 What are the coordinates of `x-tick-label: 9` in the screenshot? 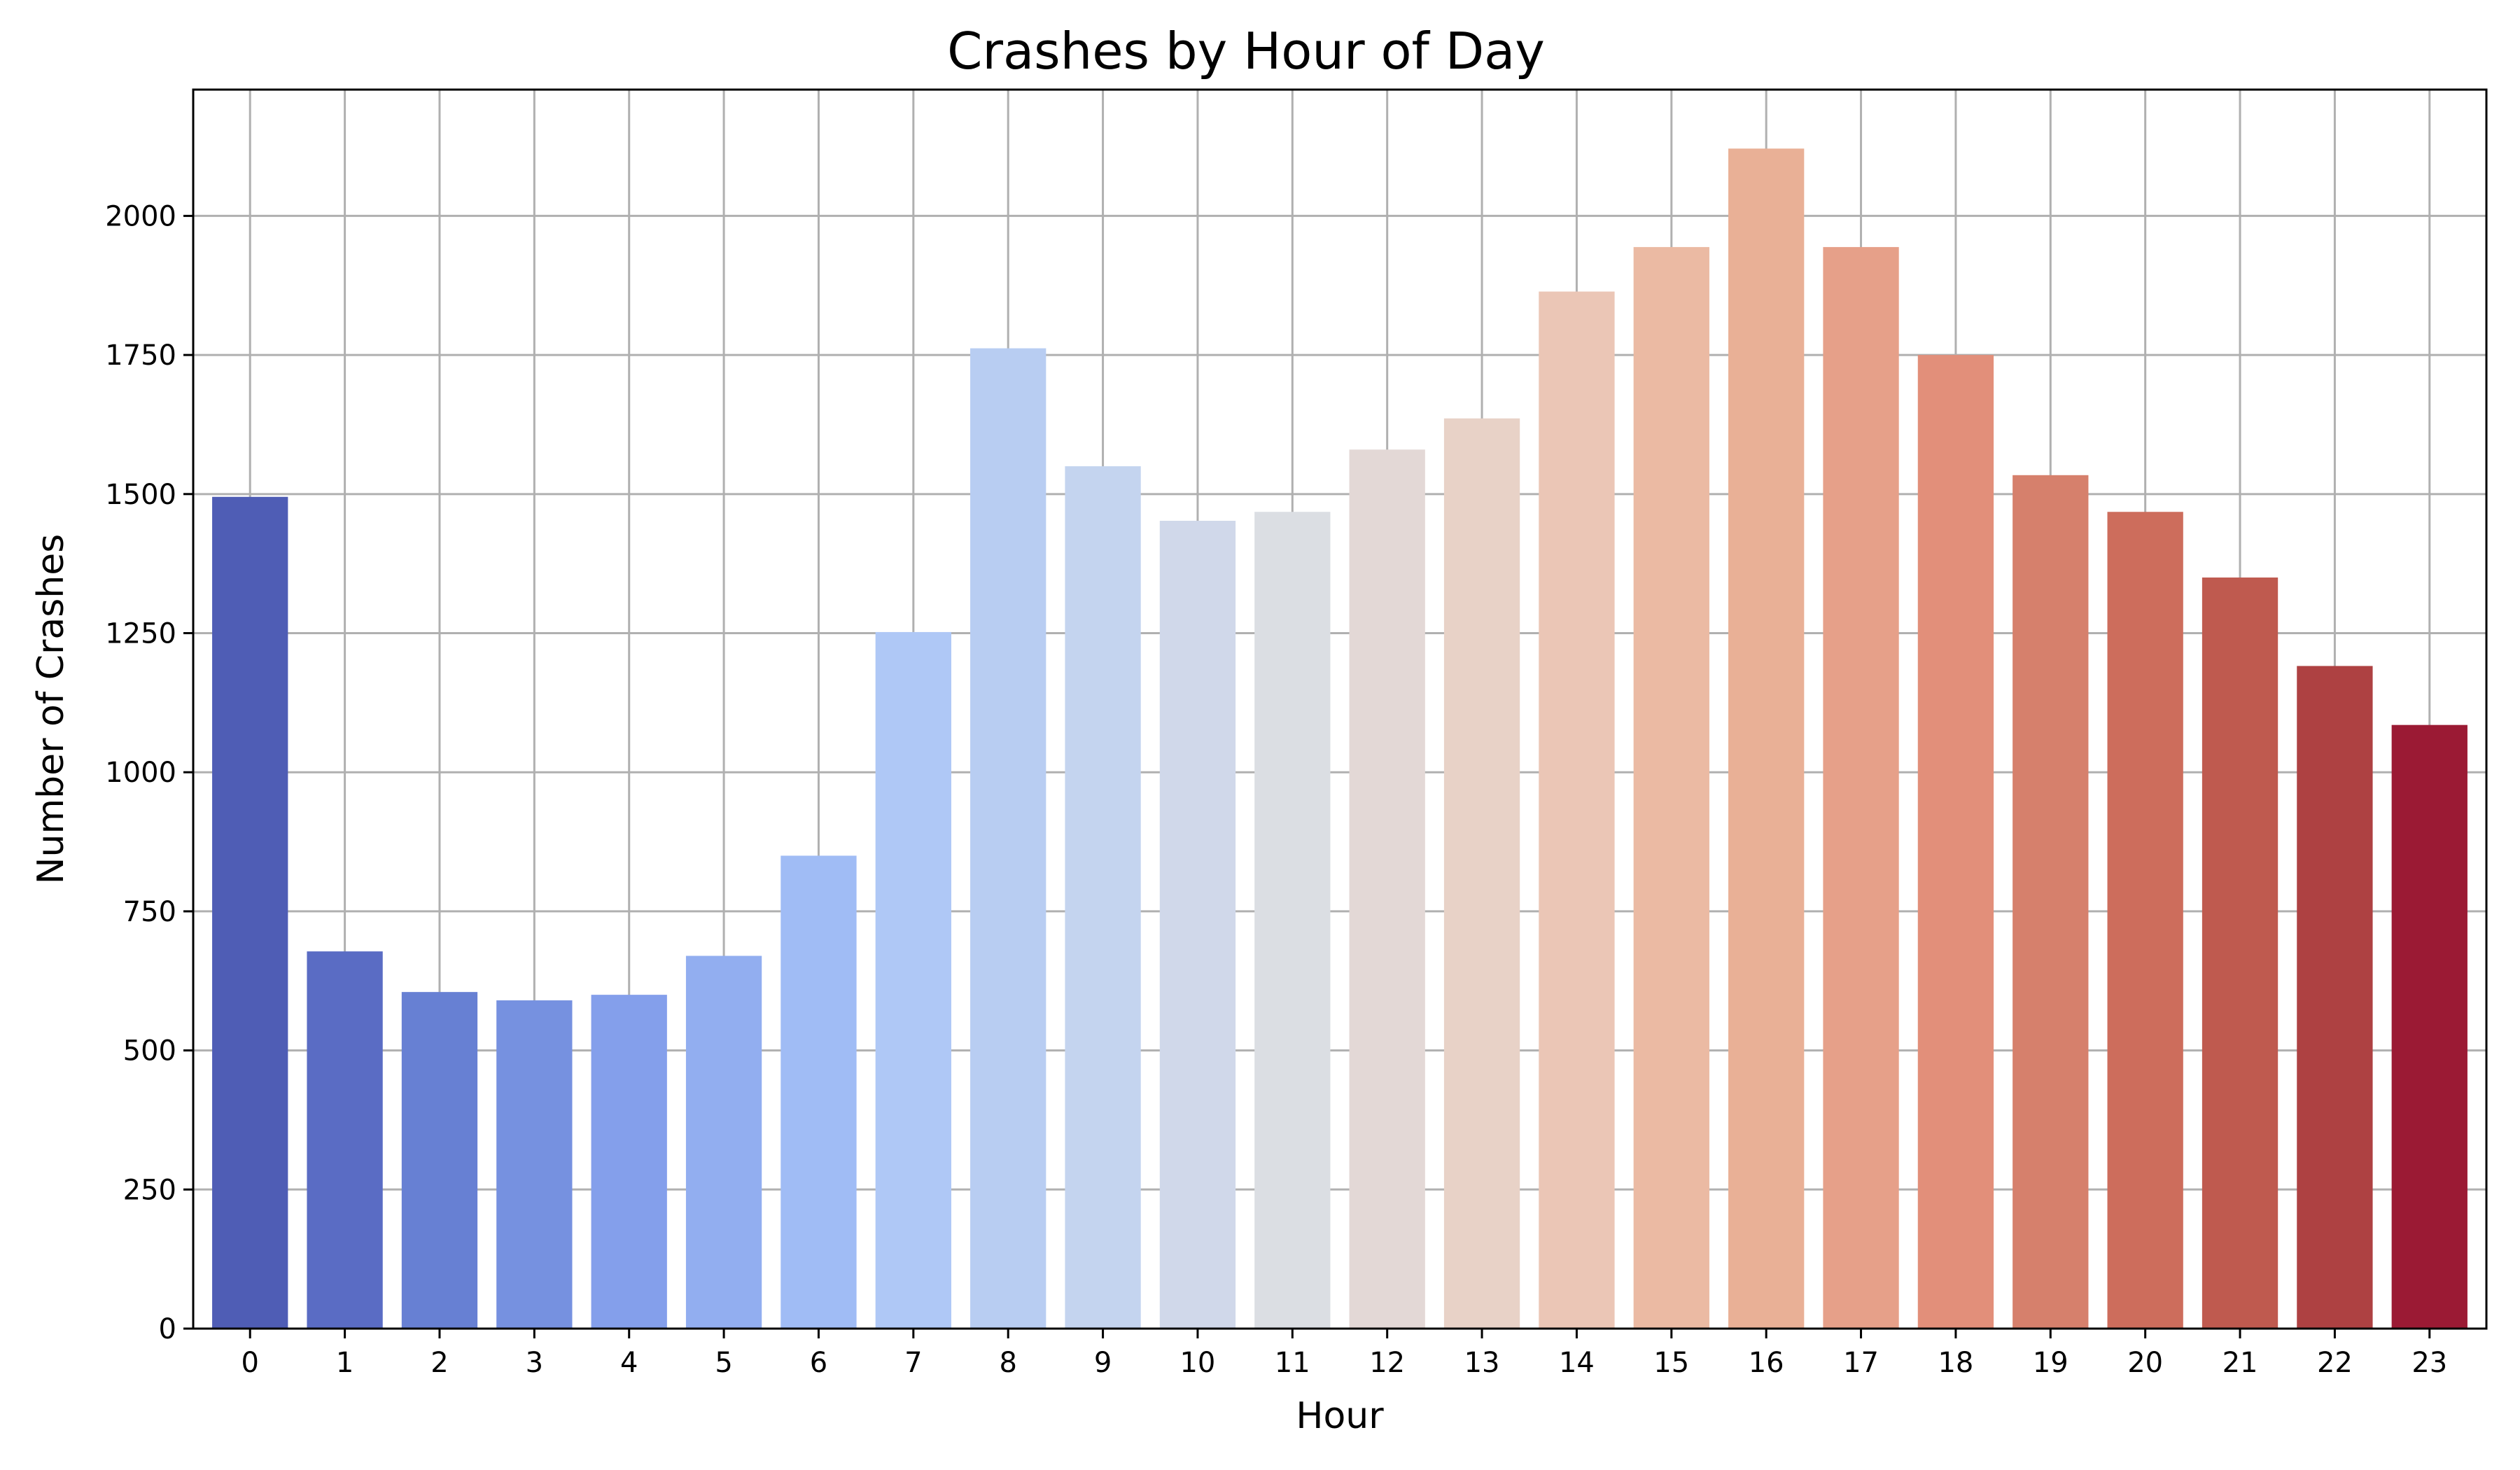 It's located at (1103, 1363).